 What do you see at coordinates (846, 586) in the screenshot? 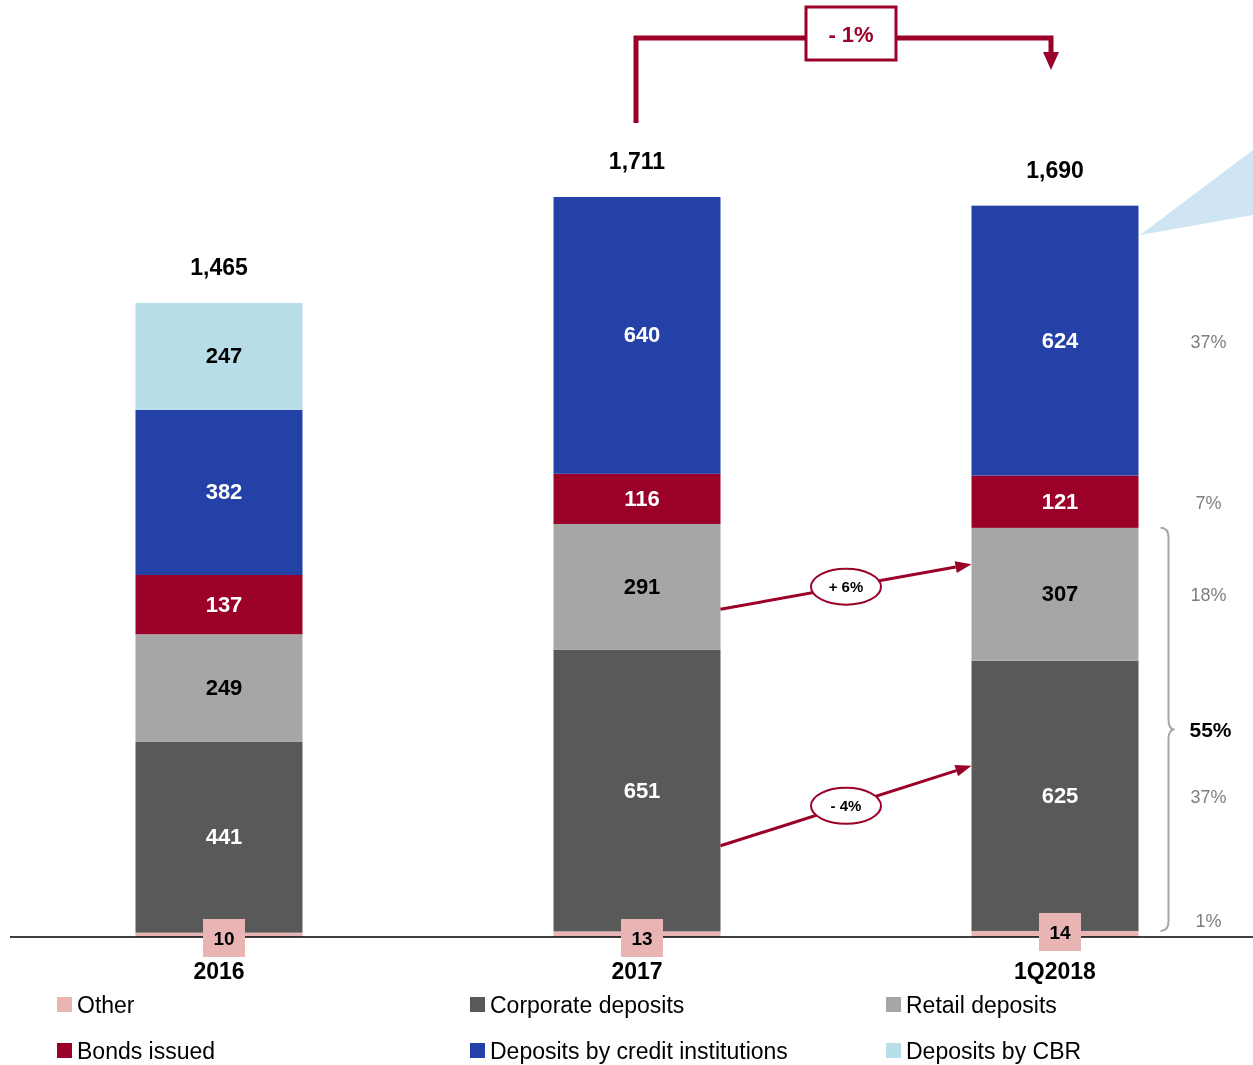
I see `annotation: + 6%` at bounding box center [846, 586].